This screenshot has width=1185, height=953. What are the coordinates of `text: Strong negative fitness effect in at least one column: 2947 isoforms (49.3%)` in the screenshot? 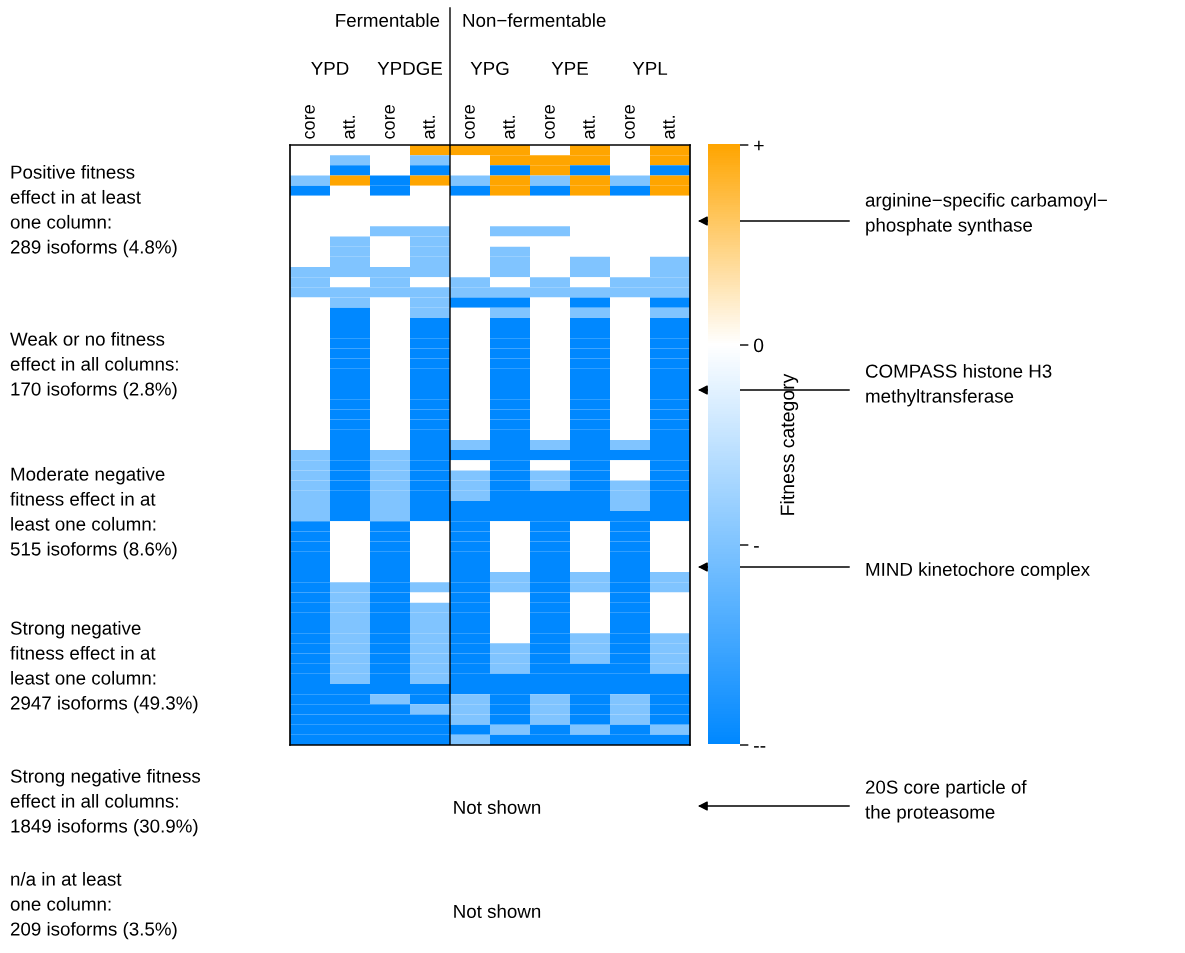 It's located at (104, 667).